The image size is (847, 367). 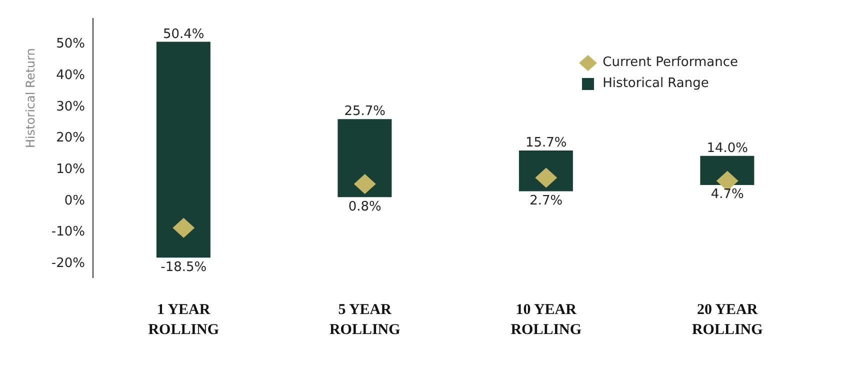 What do you see at coordinates (728, 320) in the screenshot?
I see `x-tick-label: 20 YEAR ROLLING` at bounding box center [728, 320].